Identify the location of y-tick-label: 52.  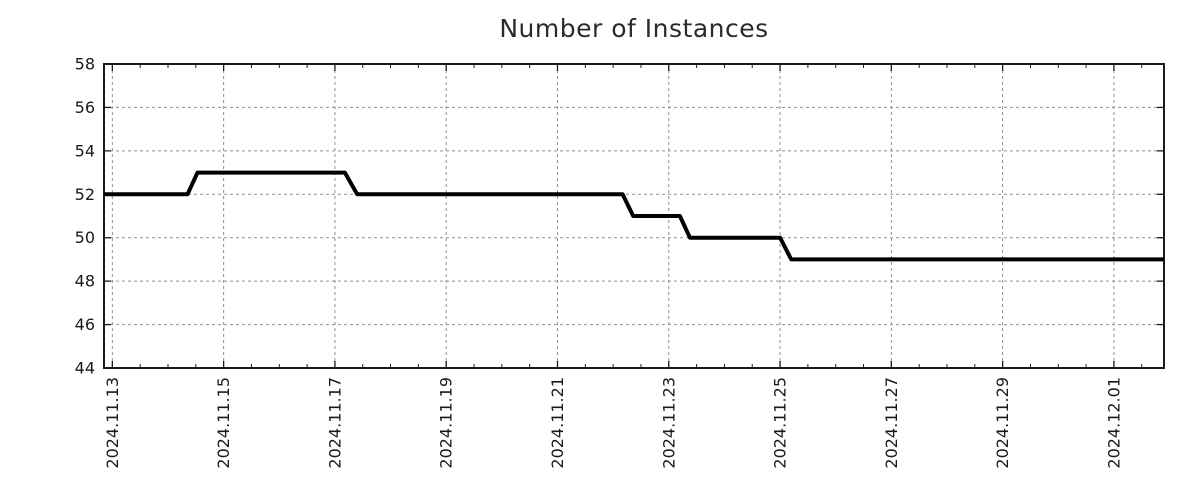
(85, 194).